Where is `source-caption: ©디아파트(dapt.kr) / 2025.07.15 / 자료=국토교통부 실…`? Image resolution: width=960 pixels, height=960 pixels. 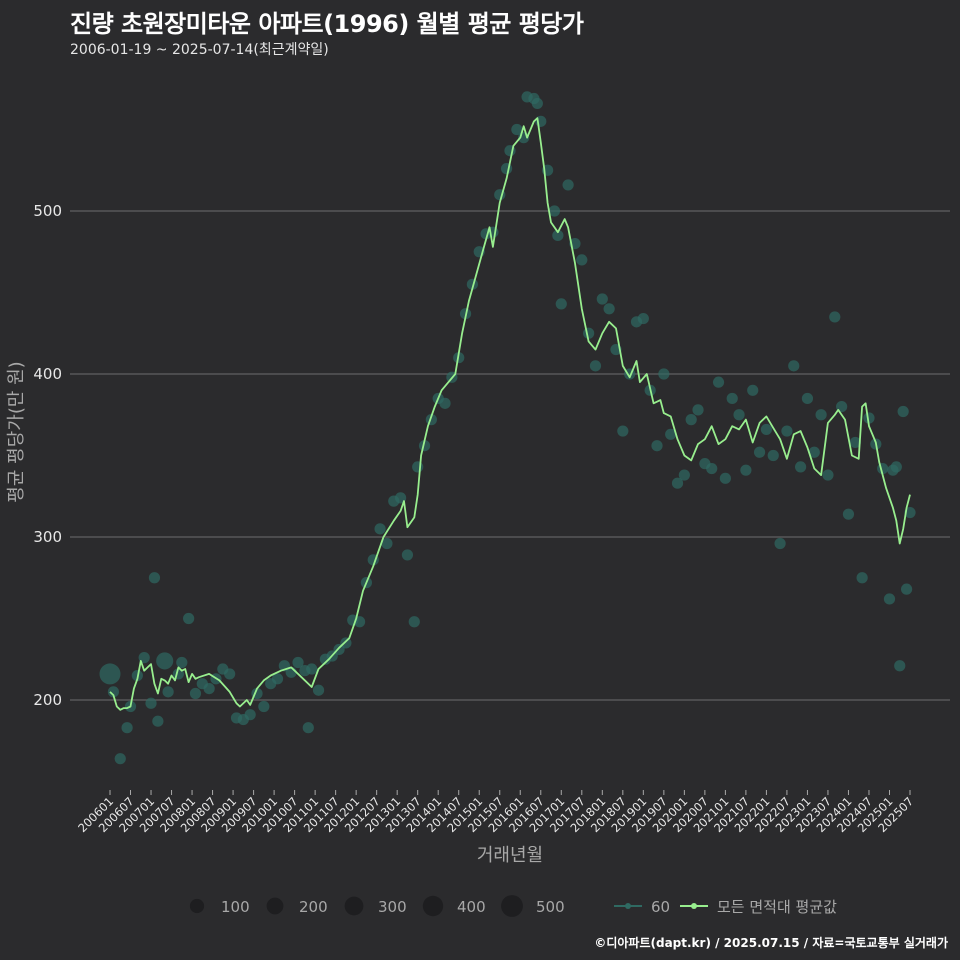 source-caption: ©디아파트(dapt.kr) / 2025.07.15 / 자료=국토교통부 실… is located at coordinates (771, 943).